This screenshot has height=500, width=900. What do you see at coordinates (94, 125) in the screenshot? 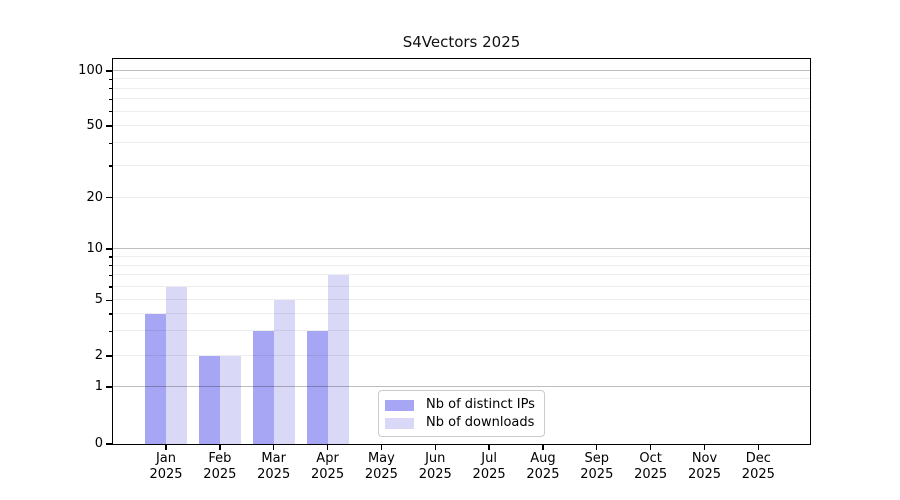
I see `y-tick-label: 50` at bounding box center [94, 125].